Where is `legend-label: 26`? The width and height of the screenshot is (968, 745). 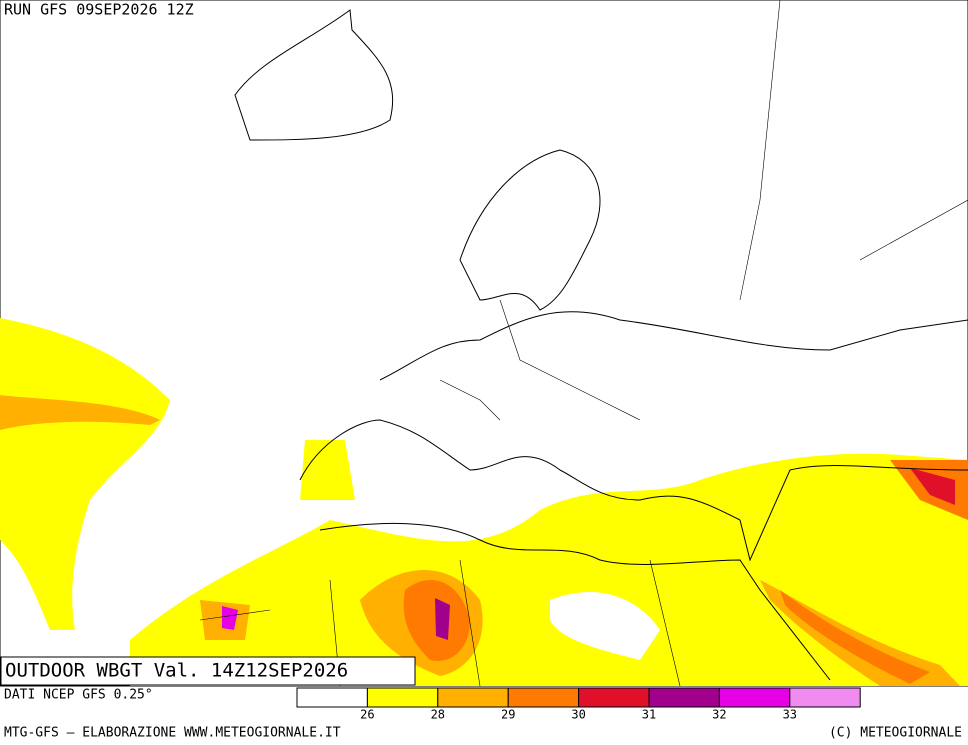
legend-label: 26 is located at coordinates (367, 715).